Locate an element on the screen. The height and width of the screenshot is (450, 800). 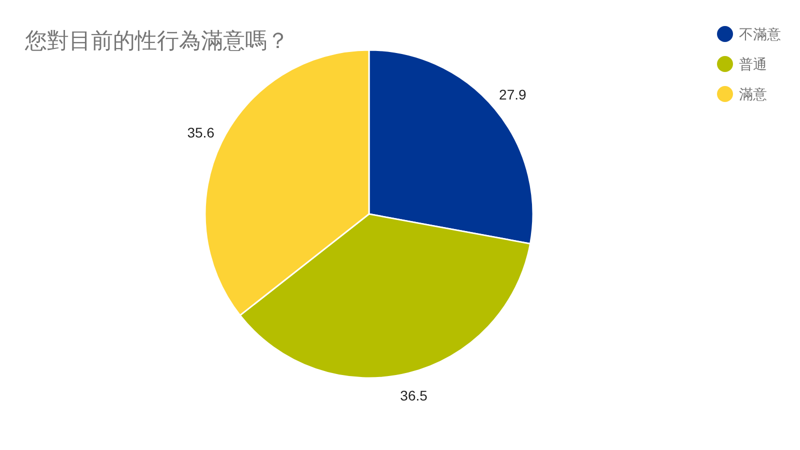
title: 您對目前的性行為滿意嗎？ is located at coordinates (157, 40).